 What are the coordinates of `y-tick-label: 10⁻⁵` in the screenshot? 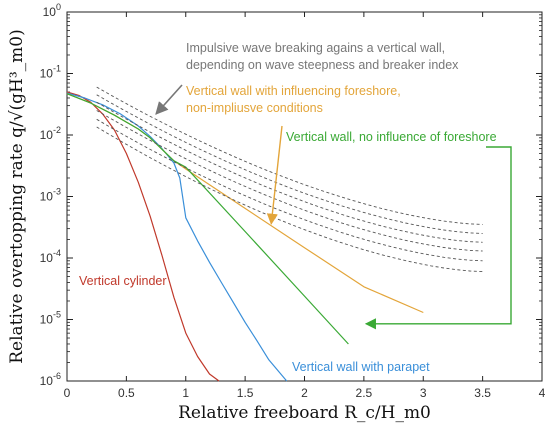 It's located at (50, 318).